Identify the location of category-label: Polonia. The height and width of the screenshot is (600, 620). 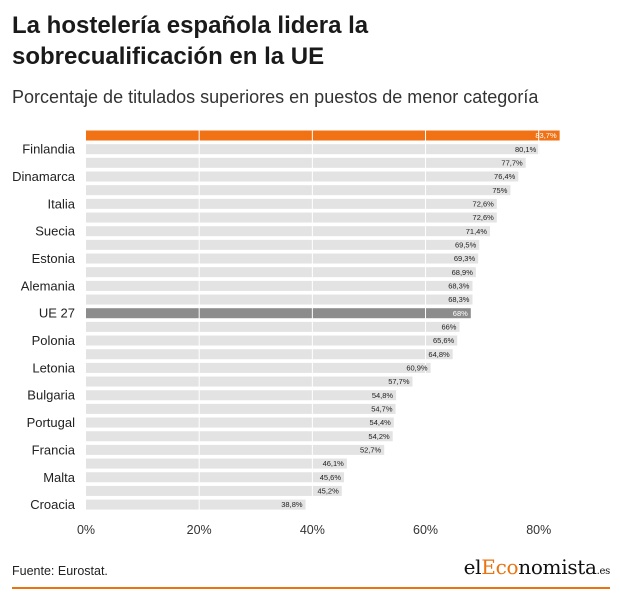
(54, 340).